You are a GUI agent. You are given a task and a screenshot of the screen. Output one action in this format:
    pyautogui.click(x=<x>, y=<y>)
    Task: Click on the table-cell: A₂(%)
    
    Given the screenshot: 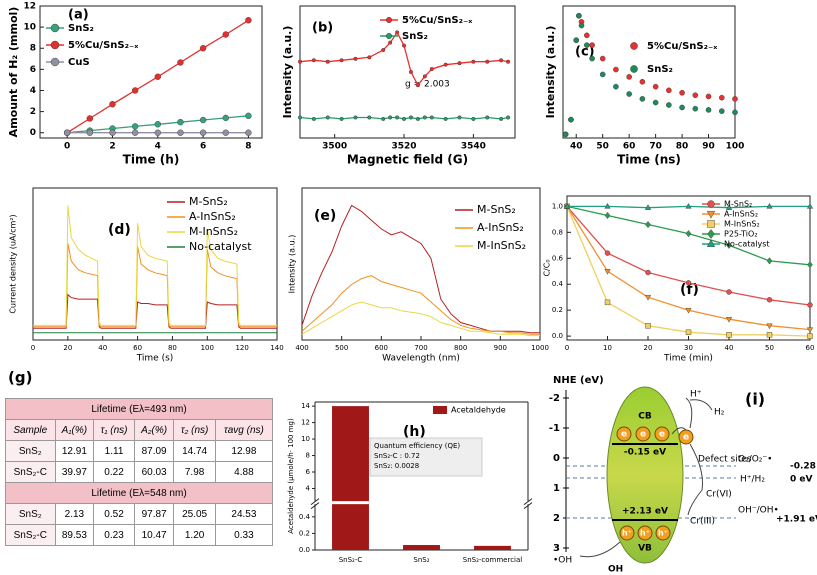 What is the action you would take?
    pyautogui.click(x=154, y=430)
    